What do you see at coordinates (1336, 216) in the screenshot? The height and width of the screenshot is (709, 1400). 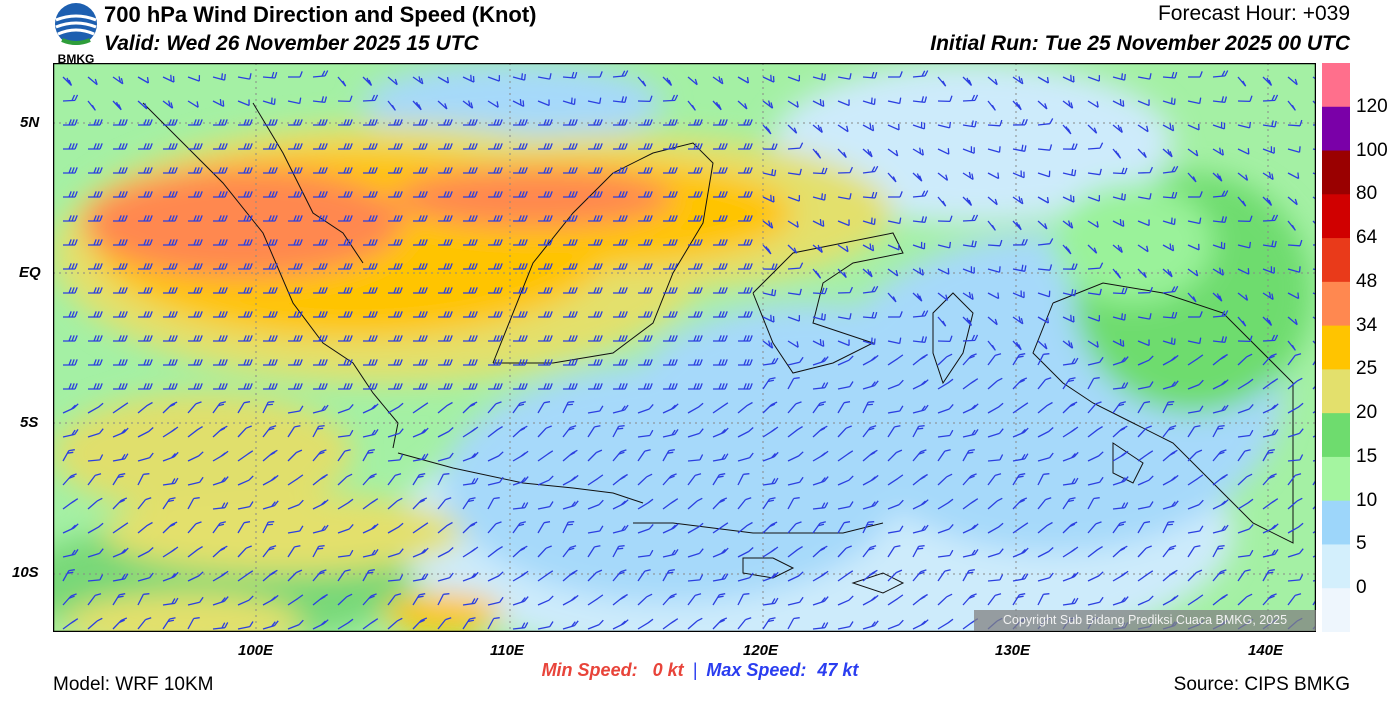 I see `colorbar-swatch` at bounding box center [1336, 216].